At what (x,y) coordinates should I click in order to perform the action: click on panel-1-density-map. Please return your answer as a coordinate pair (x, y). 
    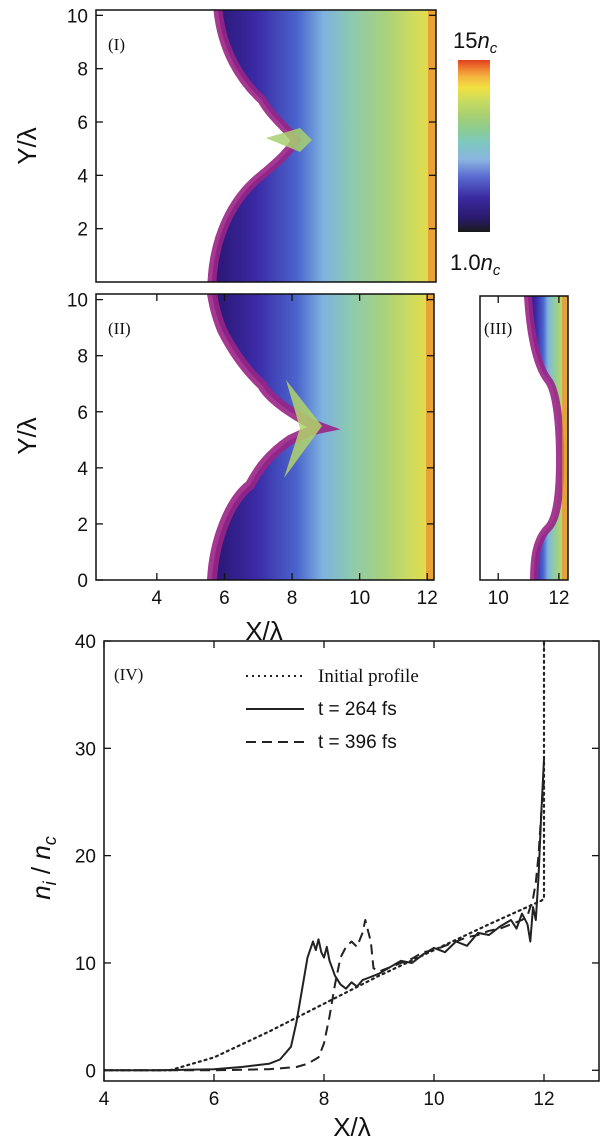
    Looking at the image, I should click on (321, 146).